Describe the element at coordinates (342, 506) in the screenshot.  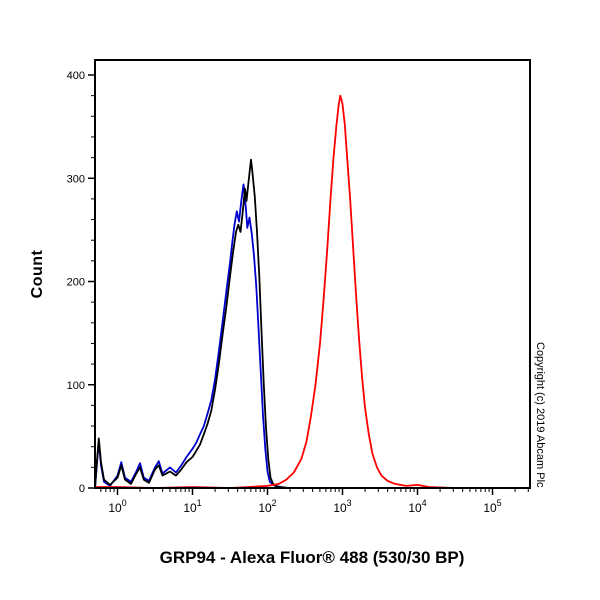
I see `x-tick-label: 10³` at that location.